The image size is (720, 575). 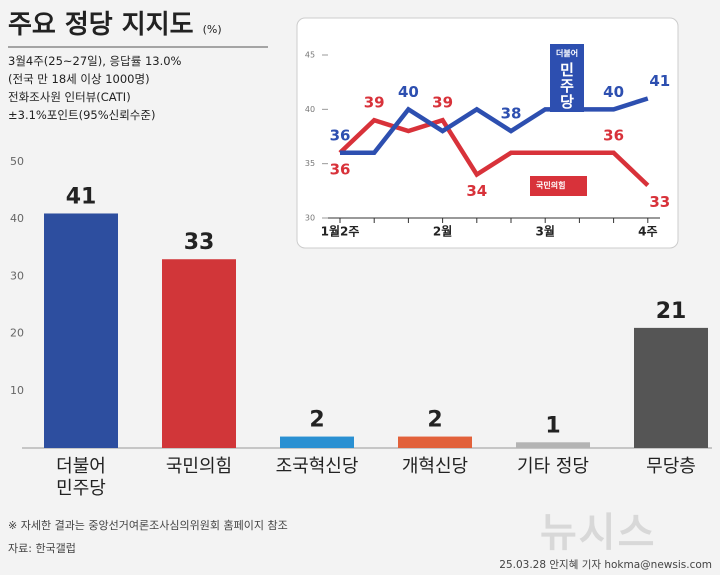 I want to click on note-line: ±3.1%포인트(95%신뢰수준), so click(x=82, y=115).